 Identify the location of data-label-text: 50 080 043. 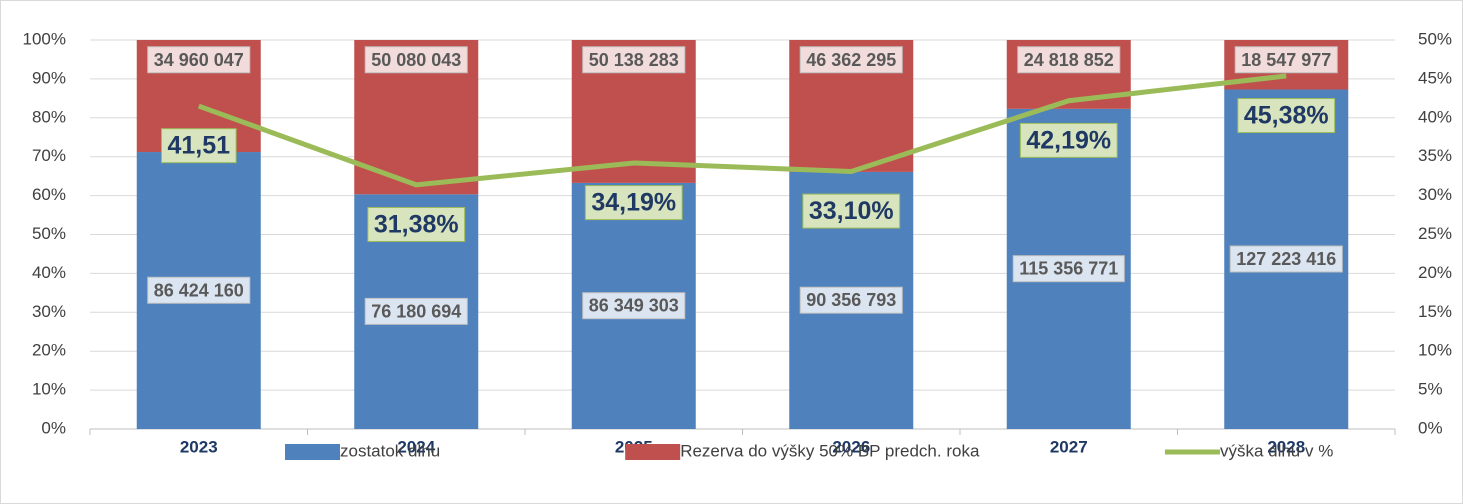
(416, 60).